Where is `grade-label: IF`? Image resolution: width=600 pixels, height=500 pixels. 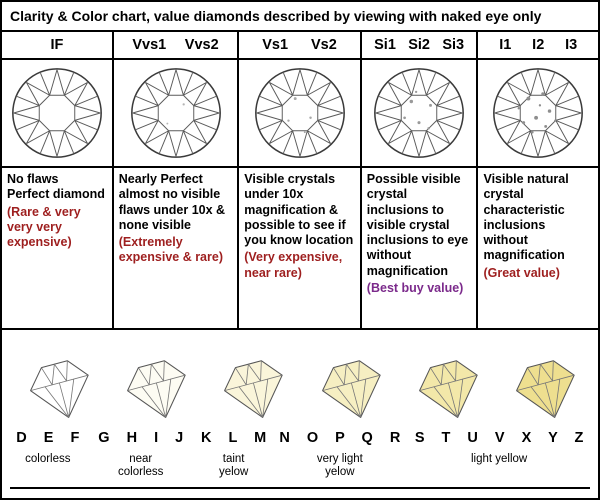
grade-label: IF is located at coordinates (57, 45).